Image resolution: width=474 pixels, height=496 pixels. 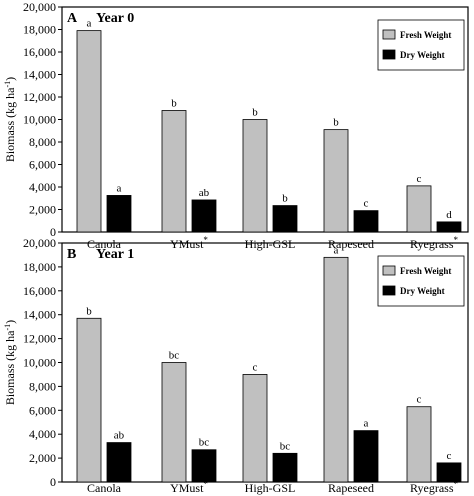 What do you see at coordinates (115, 254) in the screenshot?
I see `panel-title: Year 1` at bounding box center [115, 254].